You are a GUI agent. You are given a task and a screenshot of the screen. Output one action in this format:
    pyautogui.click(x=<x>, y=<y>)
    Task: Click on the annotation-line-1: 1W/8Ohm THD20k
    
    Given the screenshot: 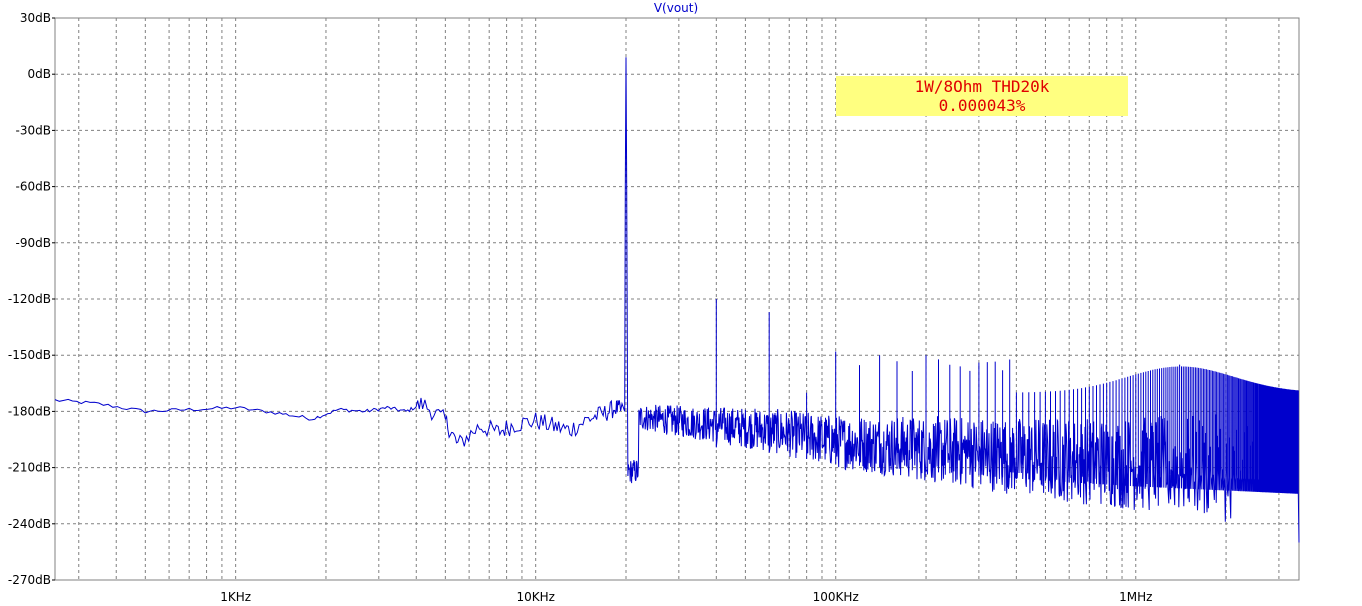 What is the action you would take?
    pyautogui.click(x=982, y=86)
    